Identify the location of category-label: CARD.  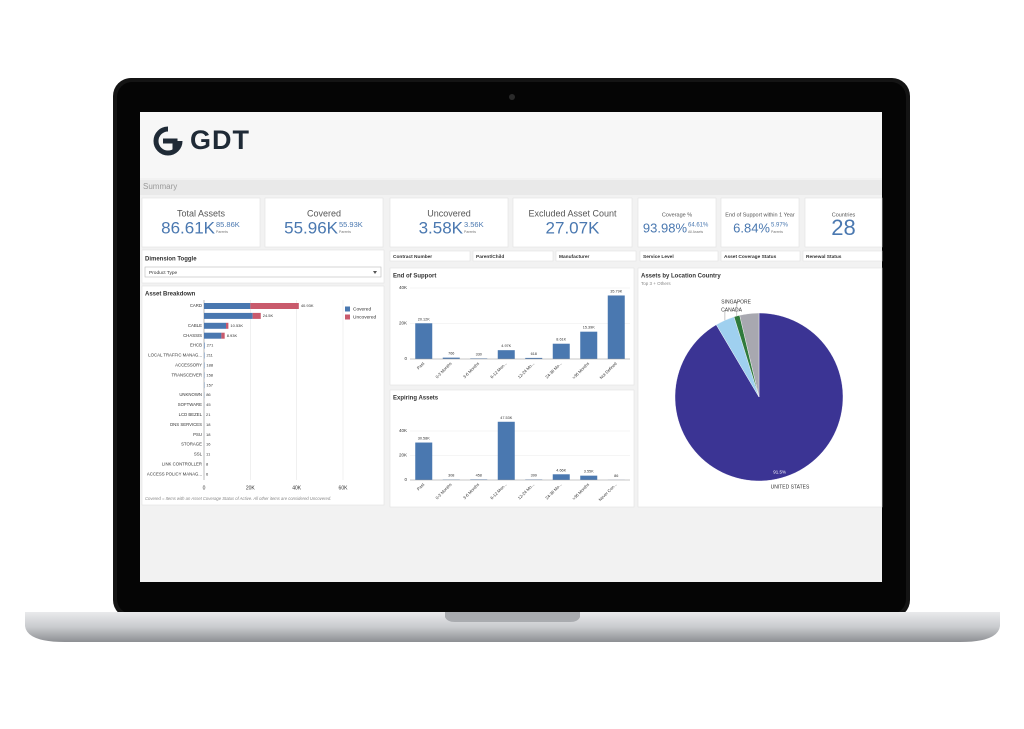
(196, 305).